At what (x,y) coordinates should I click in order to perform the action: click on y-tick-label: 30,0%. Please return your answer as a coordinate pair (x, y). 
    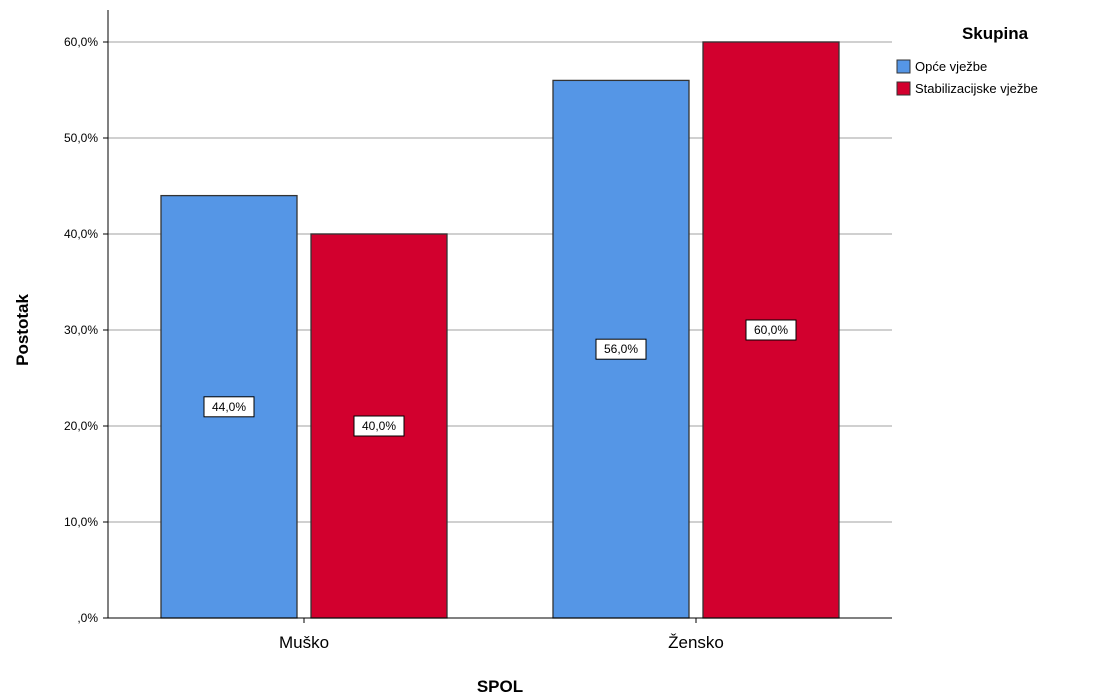
    Looking at the image, I should click on (81, 330).